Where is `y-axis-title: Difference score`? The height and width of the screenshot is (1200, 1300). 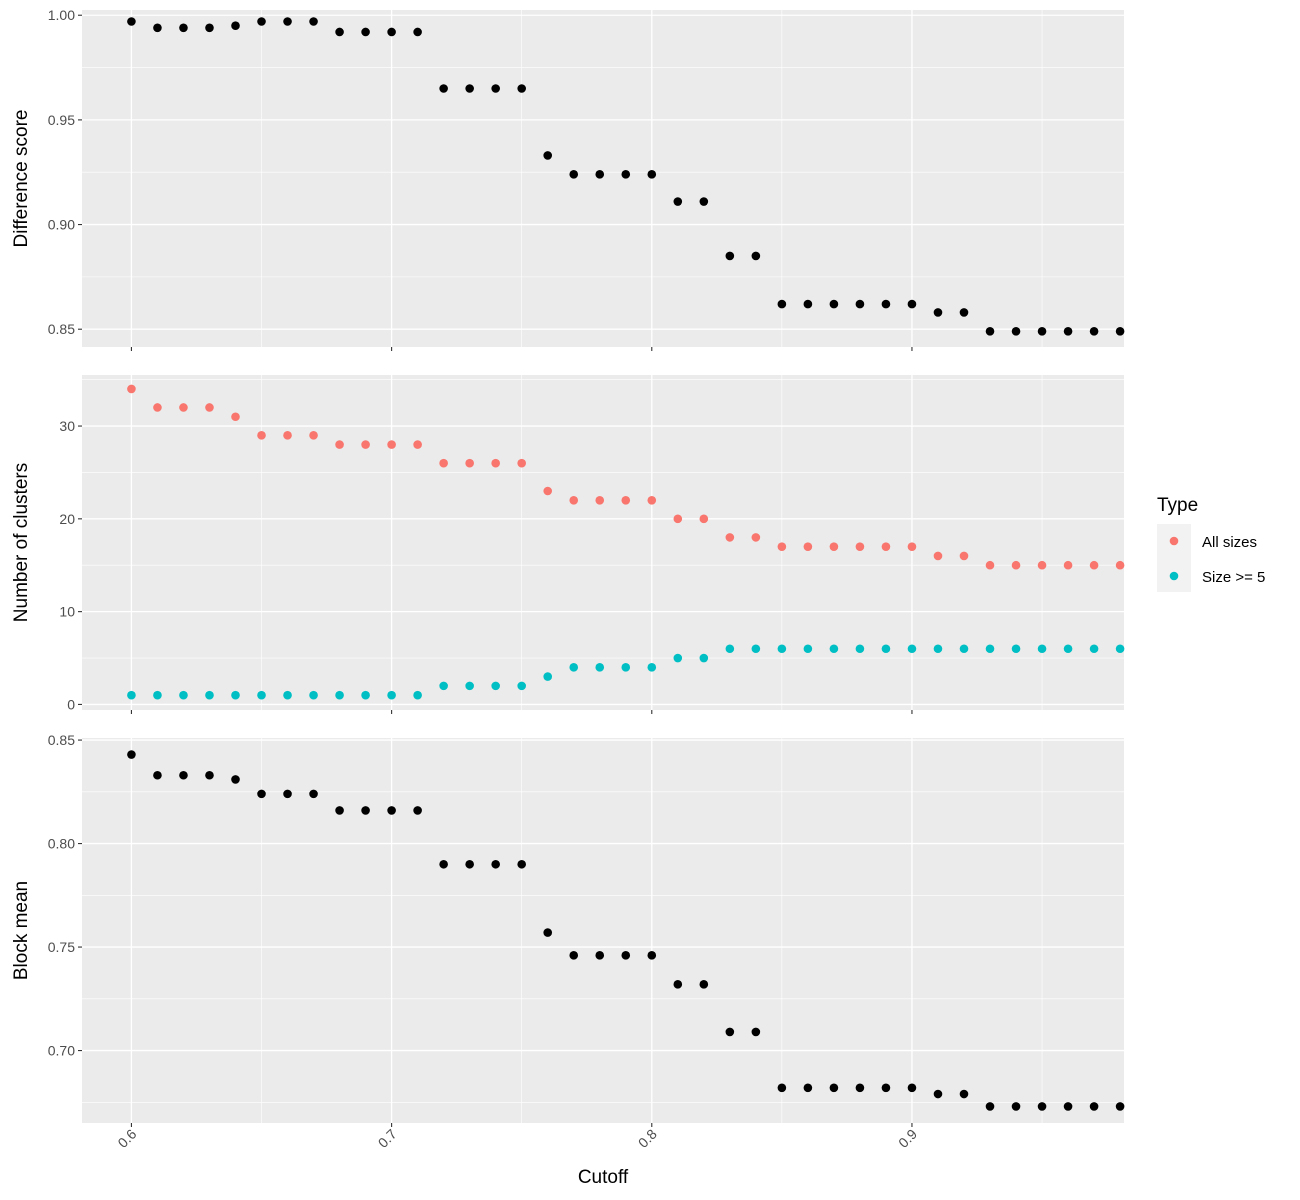 y-axis-title: Difference score is located at coordinates (21, 179).